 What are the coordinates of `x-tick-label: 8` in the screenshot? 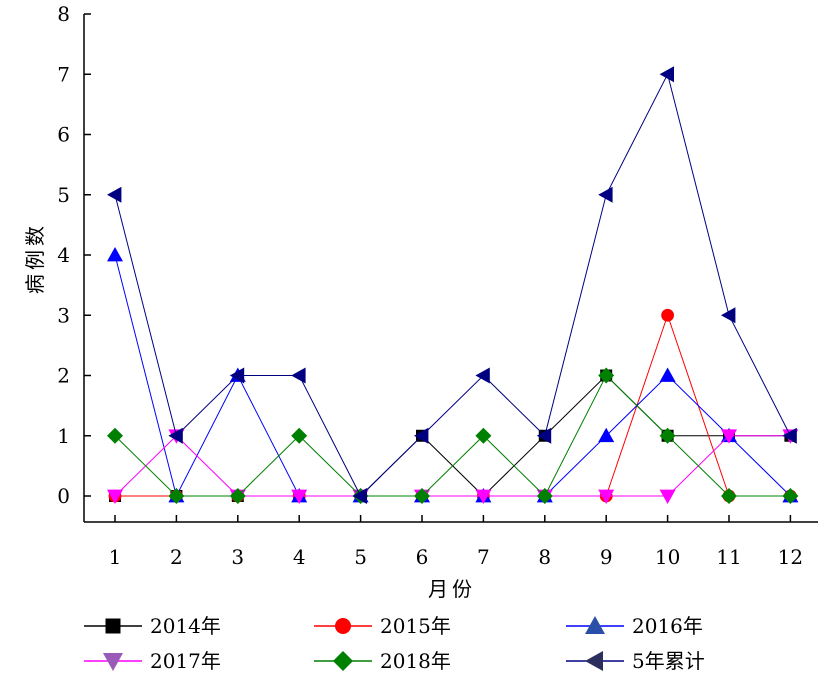 It's located at (544, 557).